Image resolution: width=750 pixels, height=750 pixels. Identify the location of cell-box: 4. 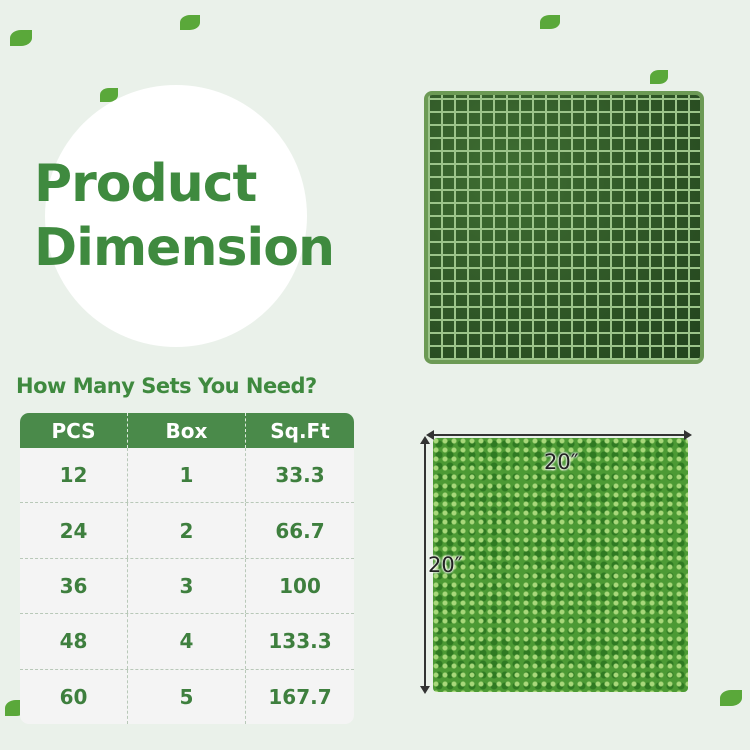
(187, 641).